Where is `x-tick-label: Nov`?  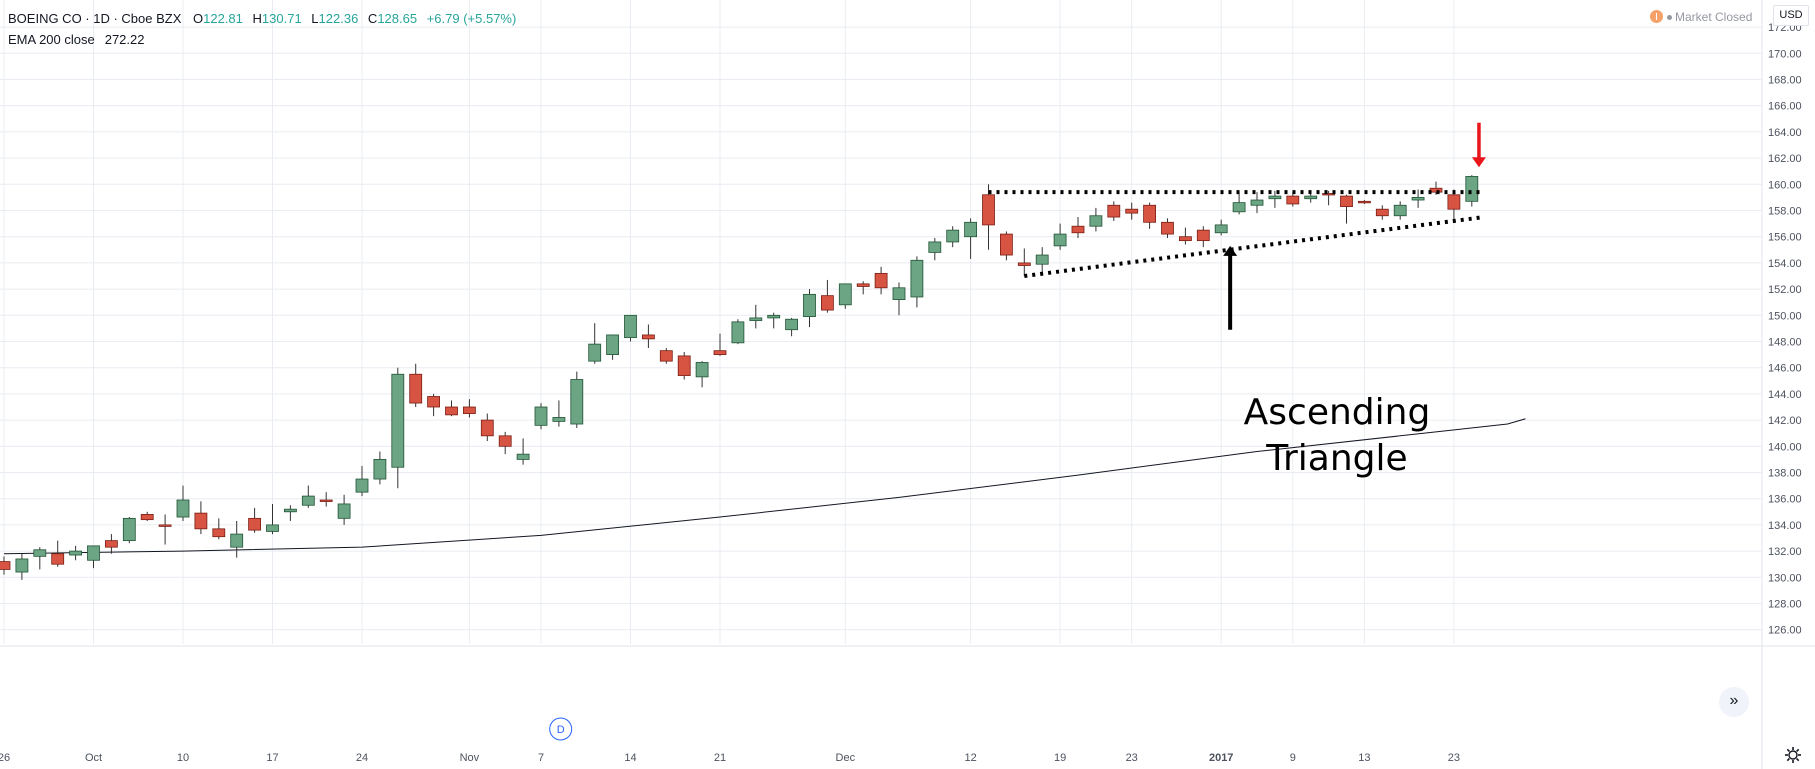 x-tick-label: Nov is located at coordinates (470, 758).